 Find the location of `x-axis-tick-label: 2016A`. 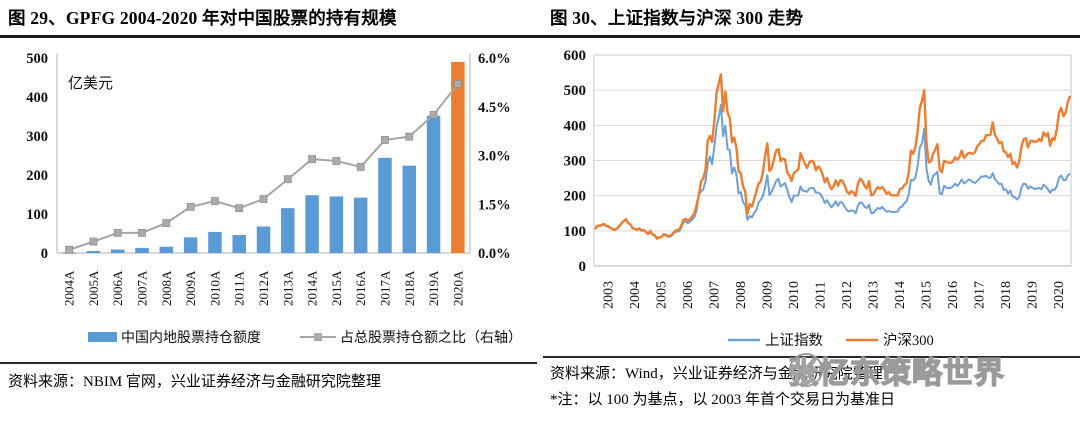

x-axis-tick-label: 2016A is located at coordinates (360, 288).